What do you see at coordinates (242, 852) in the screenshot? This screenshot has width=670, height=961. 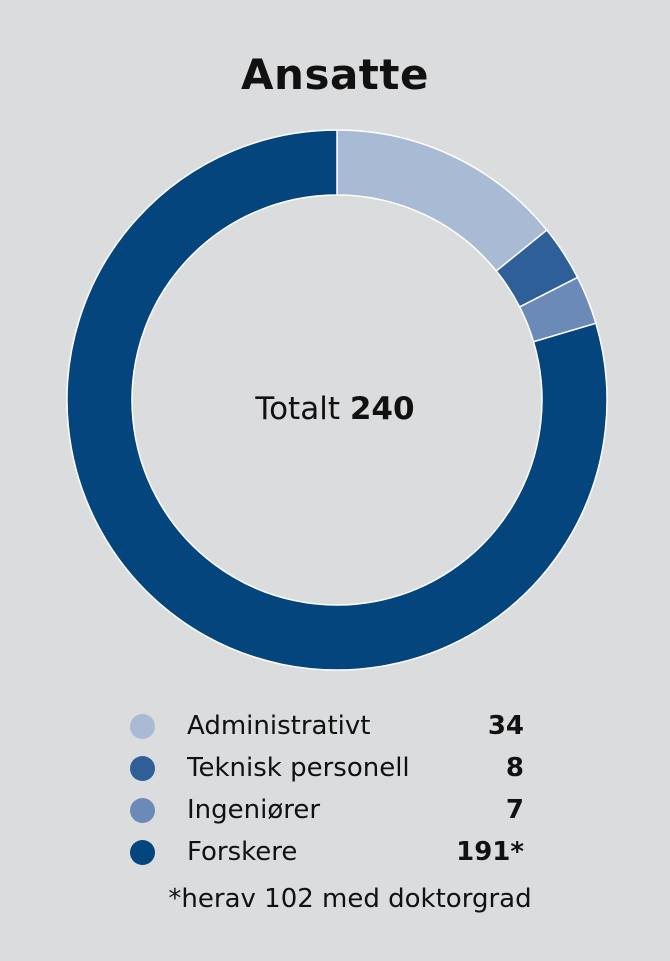 I see `legend-label: Forskere` at bounding box center [242, 852].